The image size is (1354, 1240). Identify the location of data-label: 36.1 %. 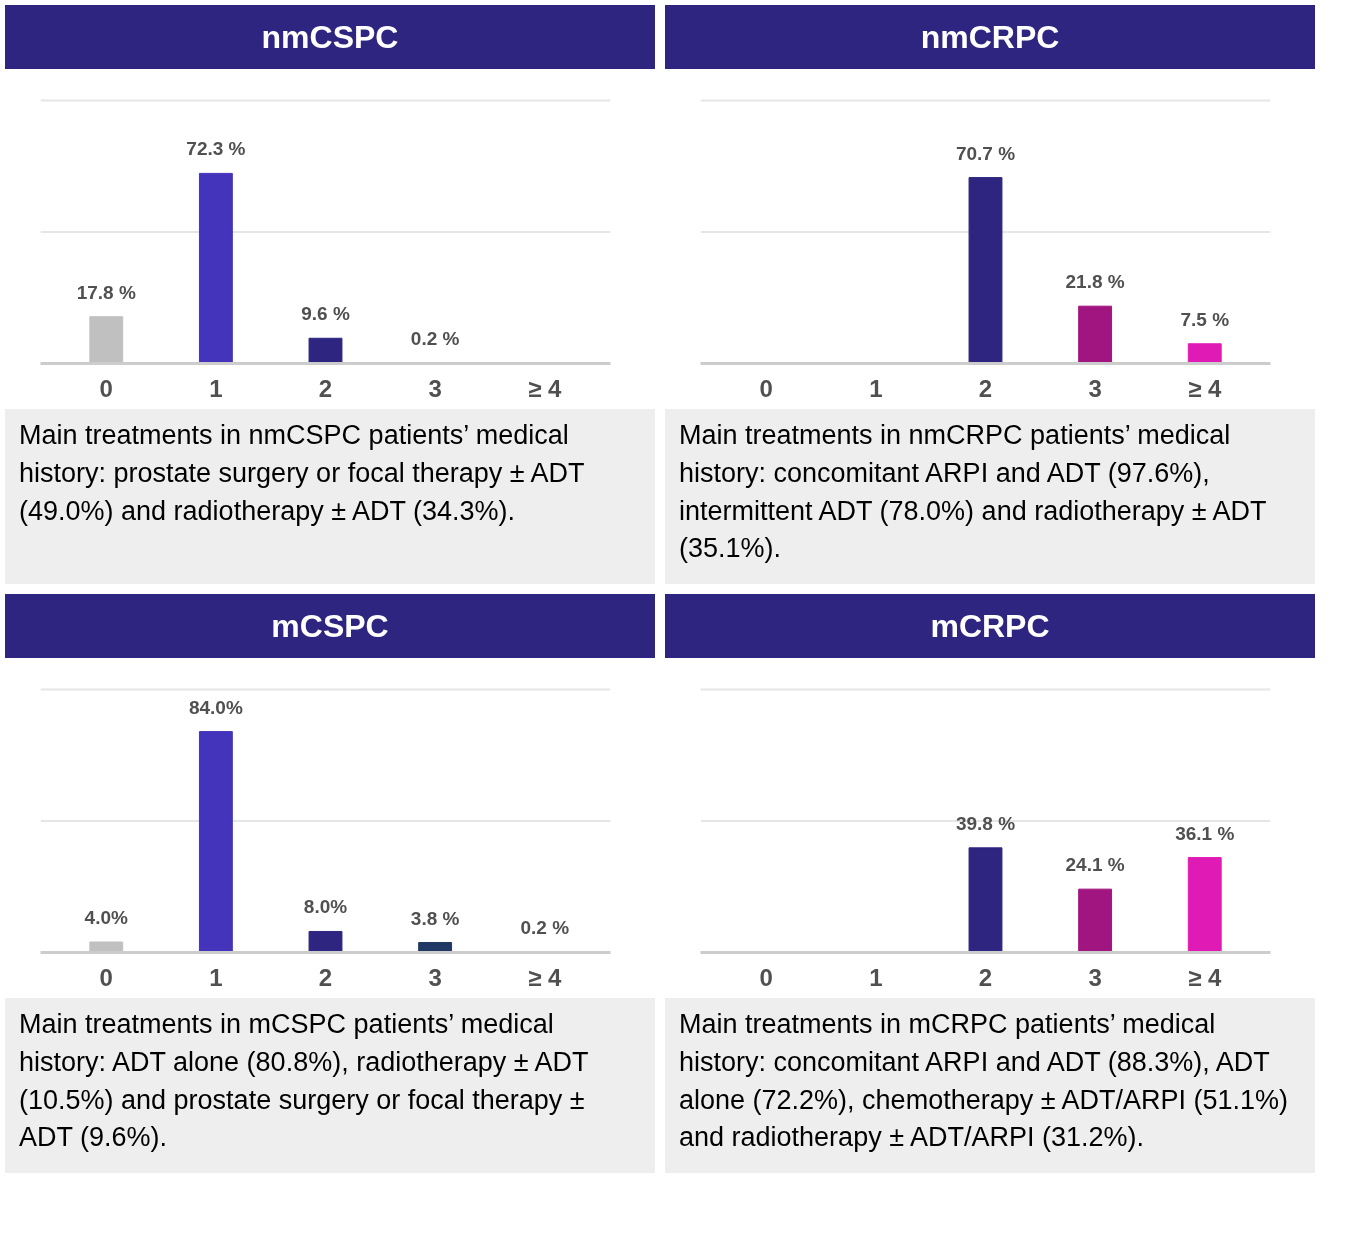
(1205, 833).